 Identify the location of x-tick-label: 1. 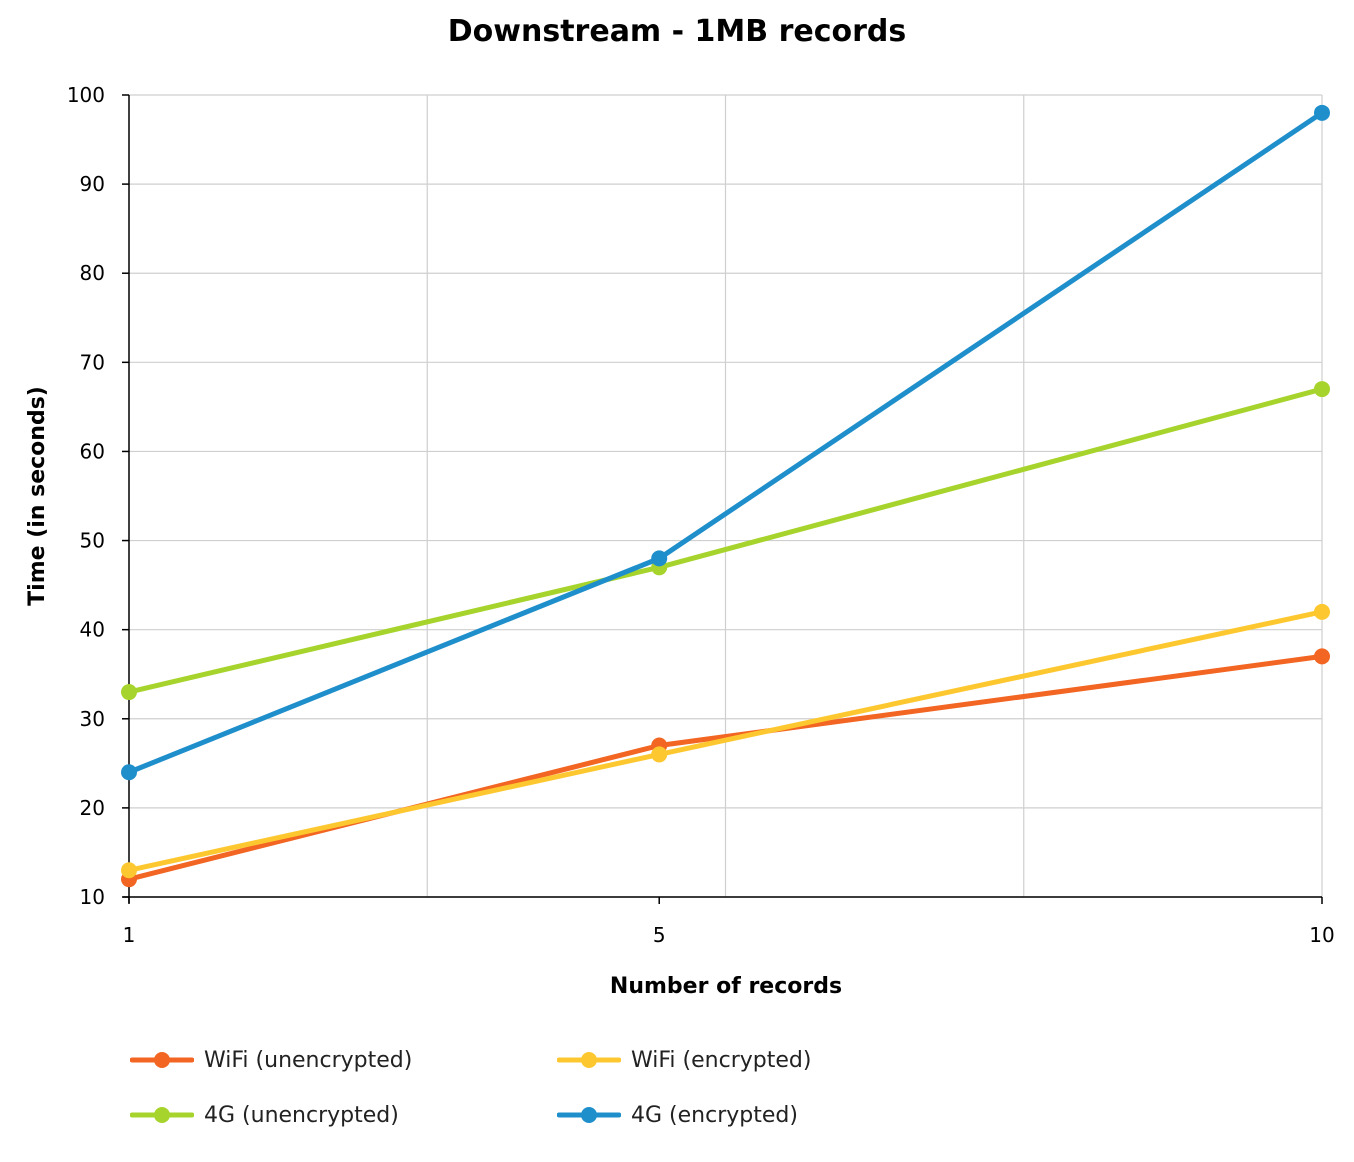
(129, 935).